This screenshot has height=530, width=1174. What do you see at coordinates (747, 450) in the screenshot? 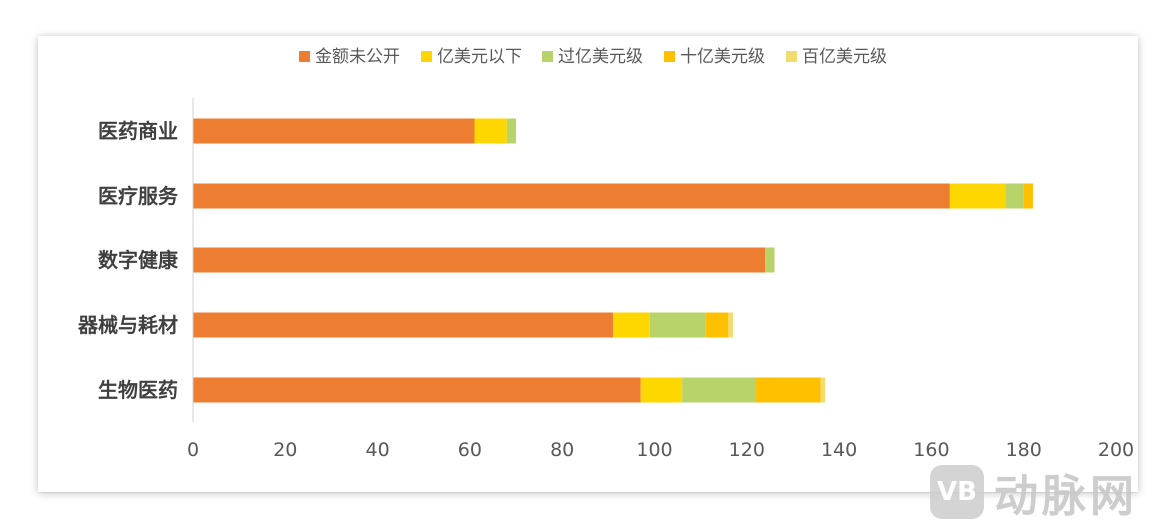
I see `x-tick-label-6: 120` at bounding box center [747, 450].